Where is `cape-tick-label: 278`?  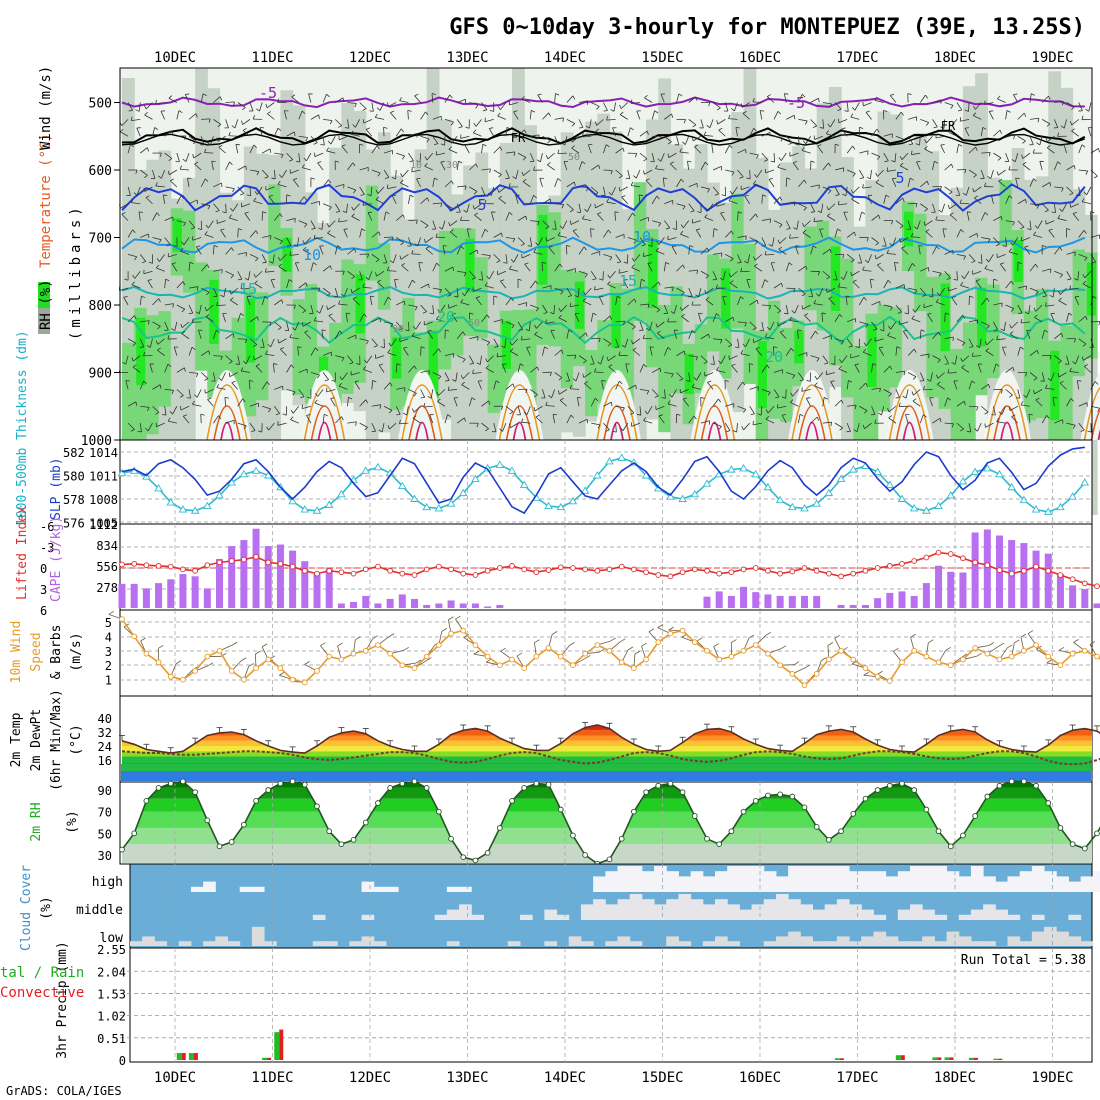
cape-tick-label: 278 is located at coordinates (107, 588).